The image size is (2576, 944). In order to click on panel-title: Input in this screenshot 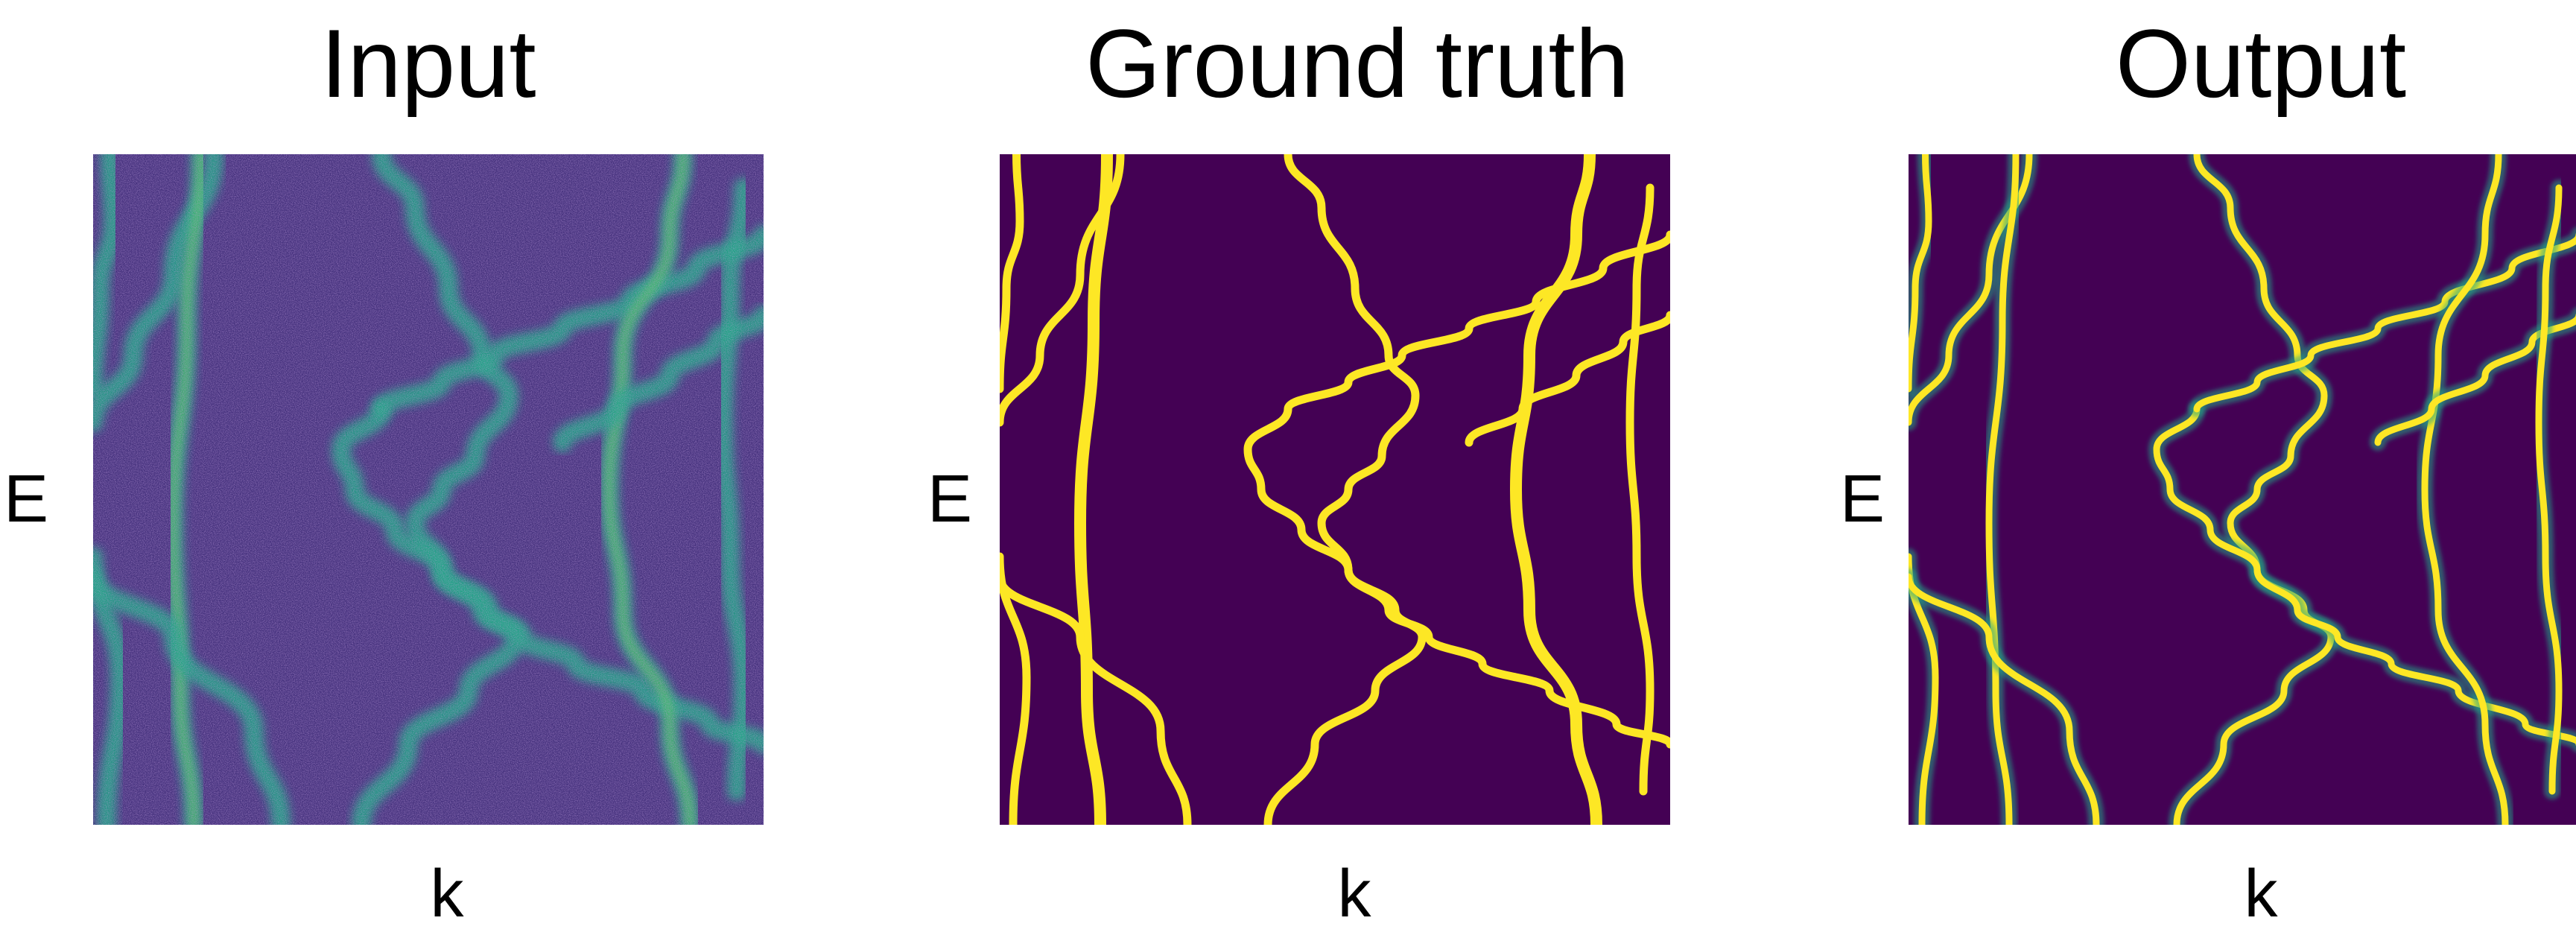, I will do `click(428, 63)`.